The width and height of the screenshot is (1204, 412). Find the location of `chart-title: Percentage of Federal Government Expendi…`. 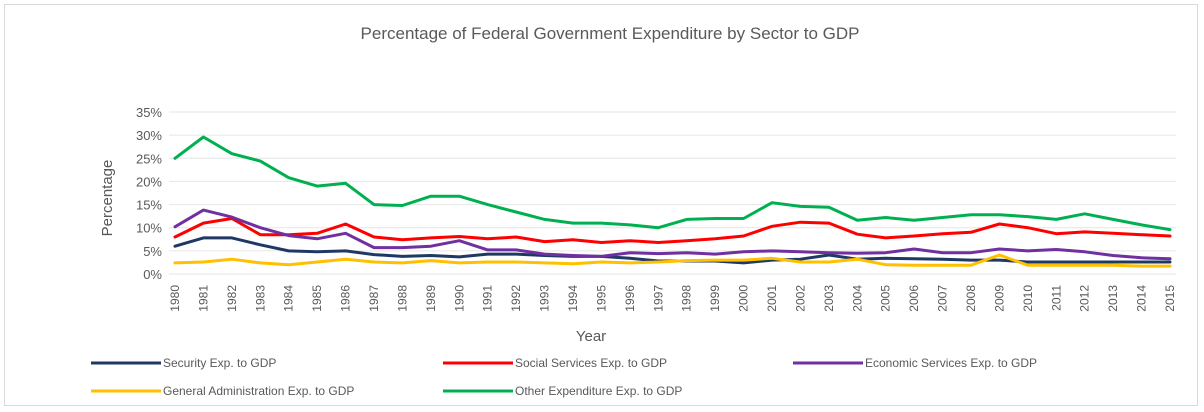

chart-title: Percentage of Federal Government Expendi… is located at coordinates (610, 33).